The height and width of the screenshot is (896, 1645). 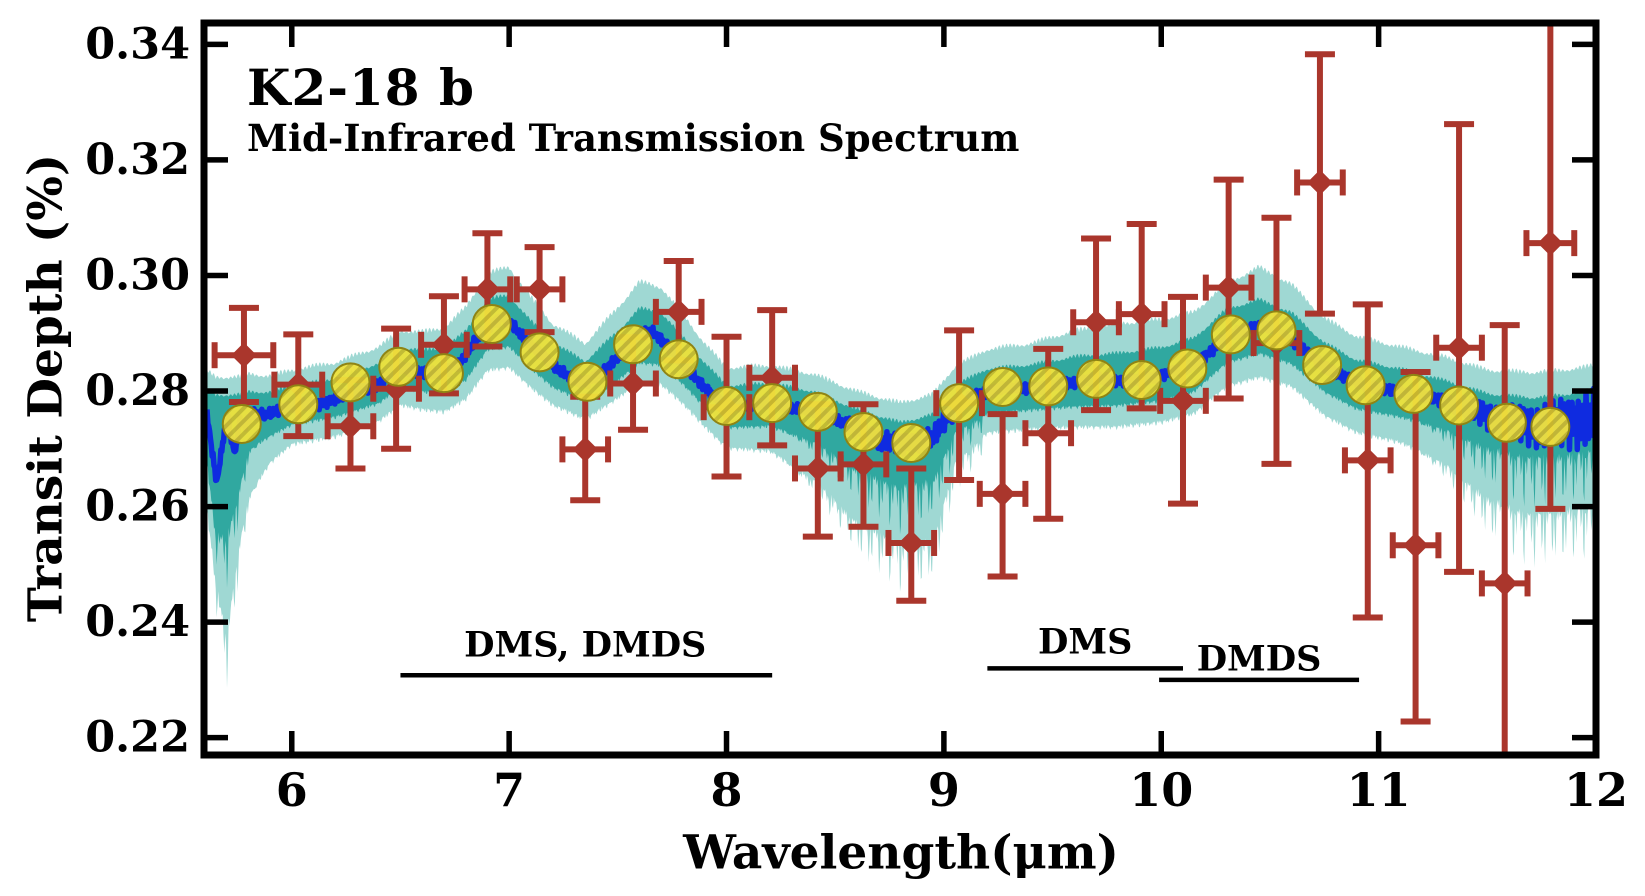 What do you see at coordinates (137, 160) in the screenshot?
I see `y-tick-label: 0.32` at bounding box center [137, 160].